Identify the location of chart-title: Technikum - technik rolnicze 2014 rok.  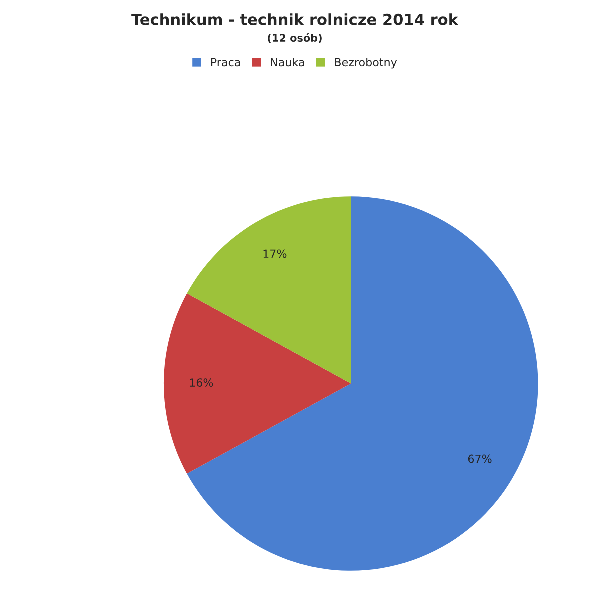
(295, 20).